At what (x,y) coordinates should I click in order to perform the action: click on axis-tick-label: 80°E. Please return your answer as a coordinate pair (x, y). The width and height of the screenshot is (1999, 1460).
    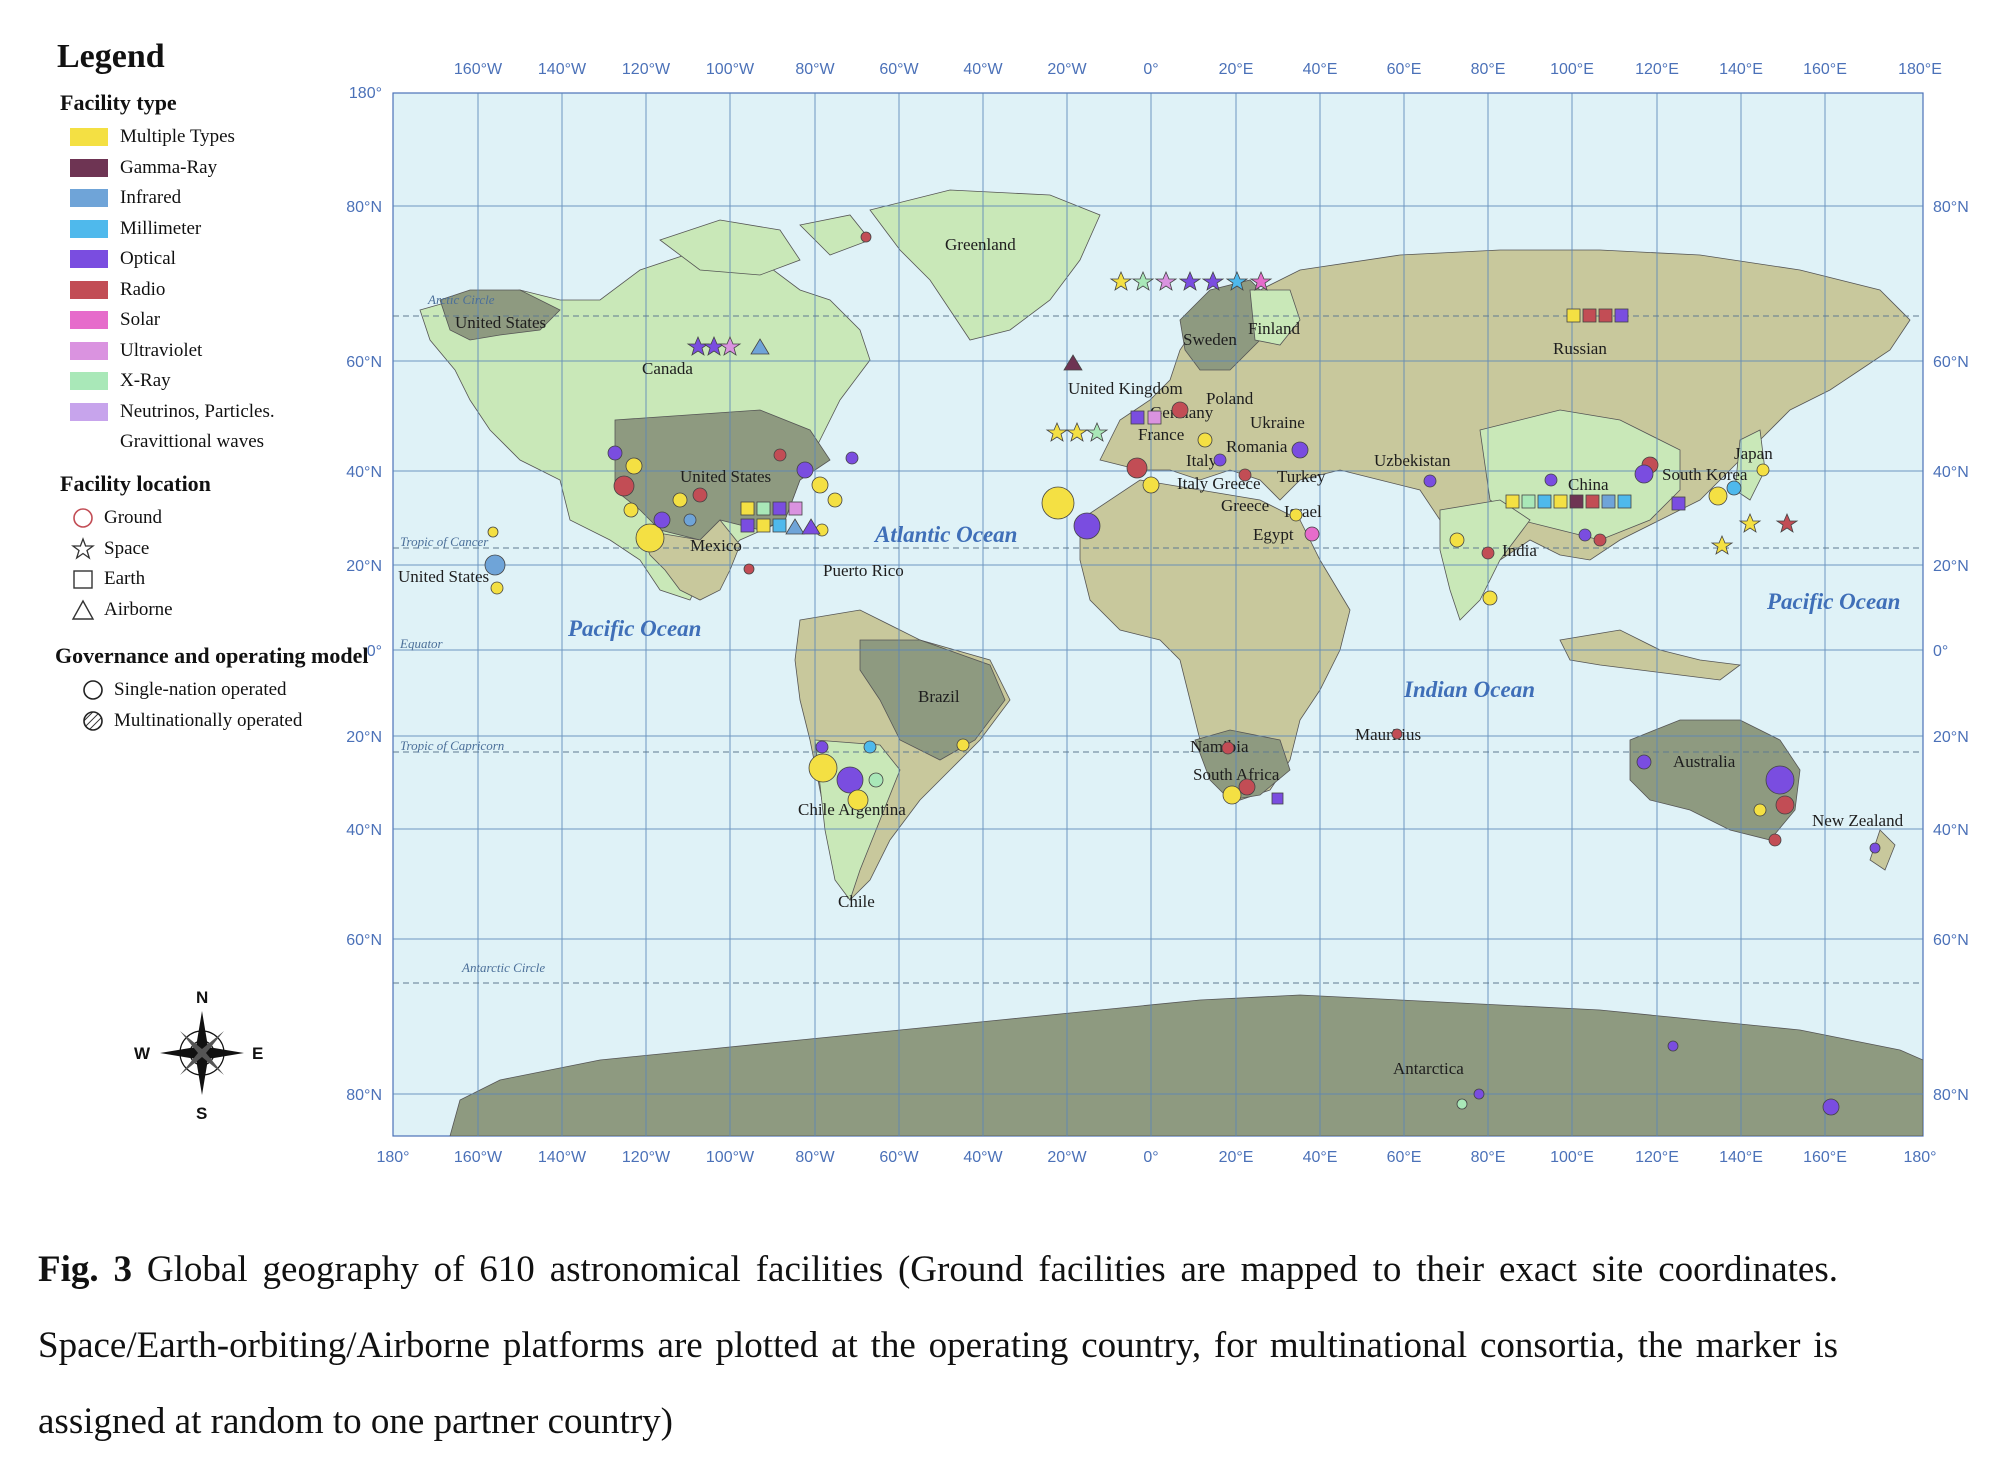
    Looking at the image, I should click on (1488, 1157).